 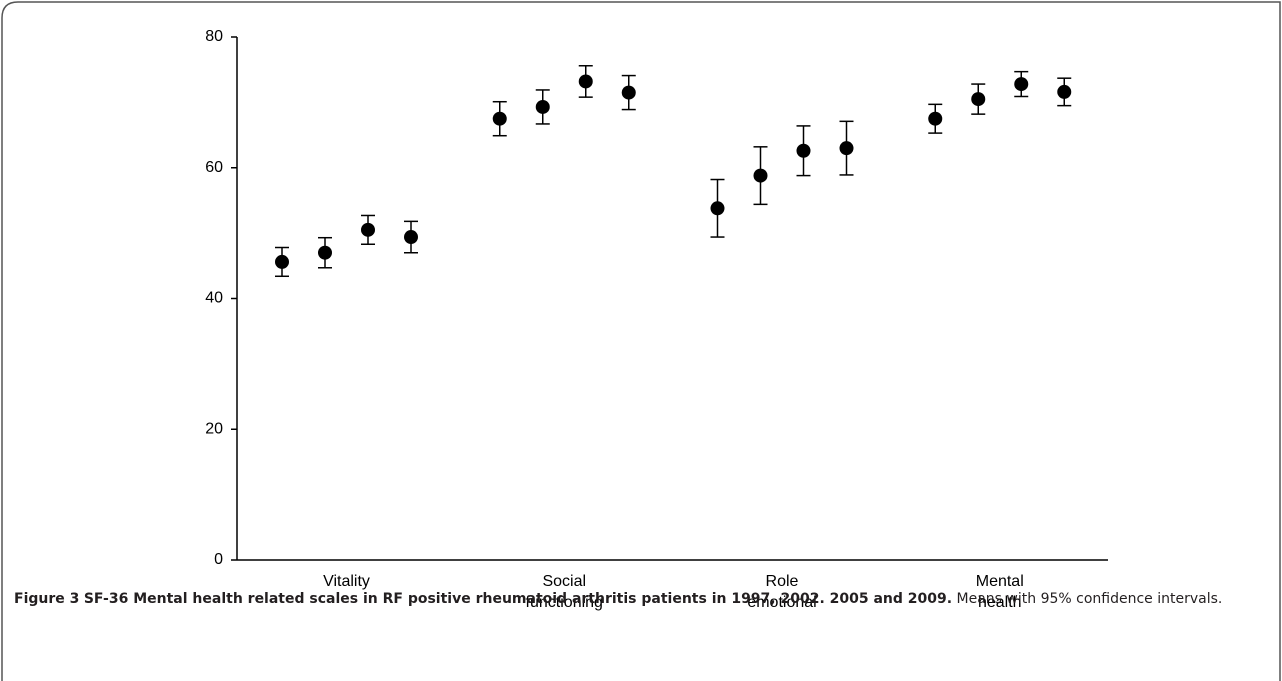 I want to click on x-tick-label: Role, so click(x=782, y=581).